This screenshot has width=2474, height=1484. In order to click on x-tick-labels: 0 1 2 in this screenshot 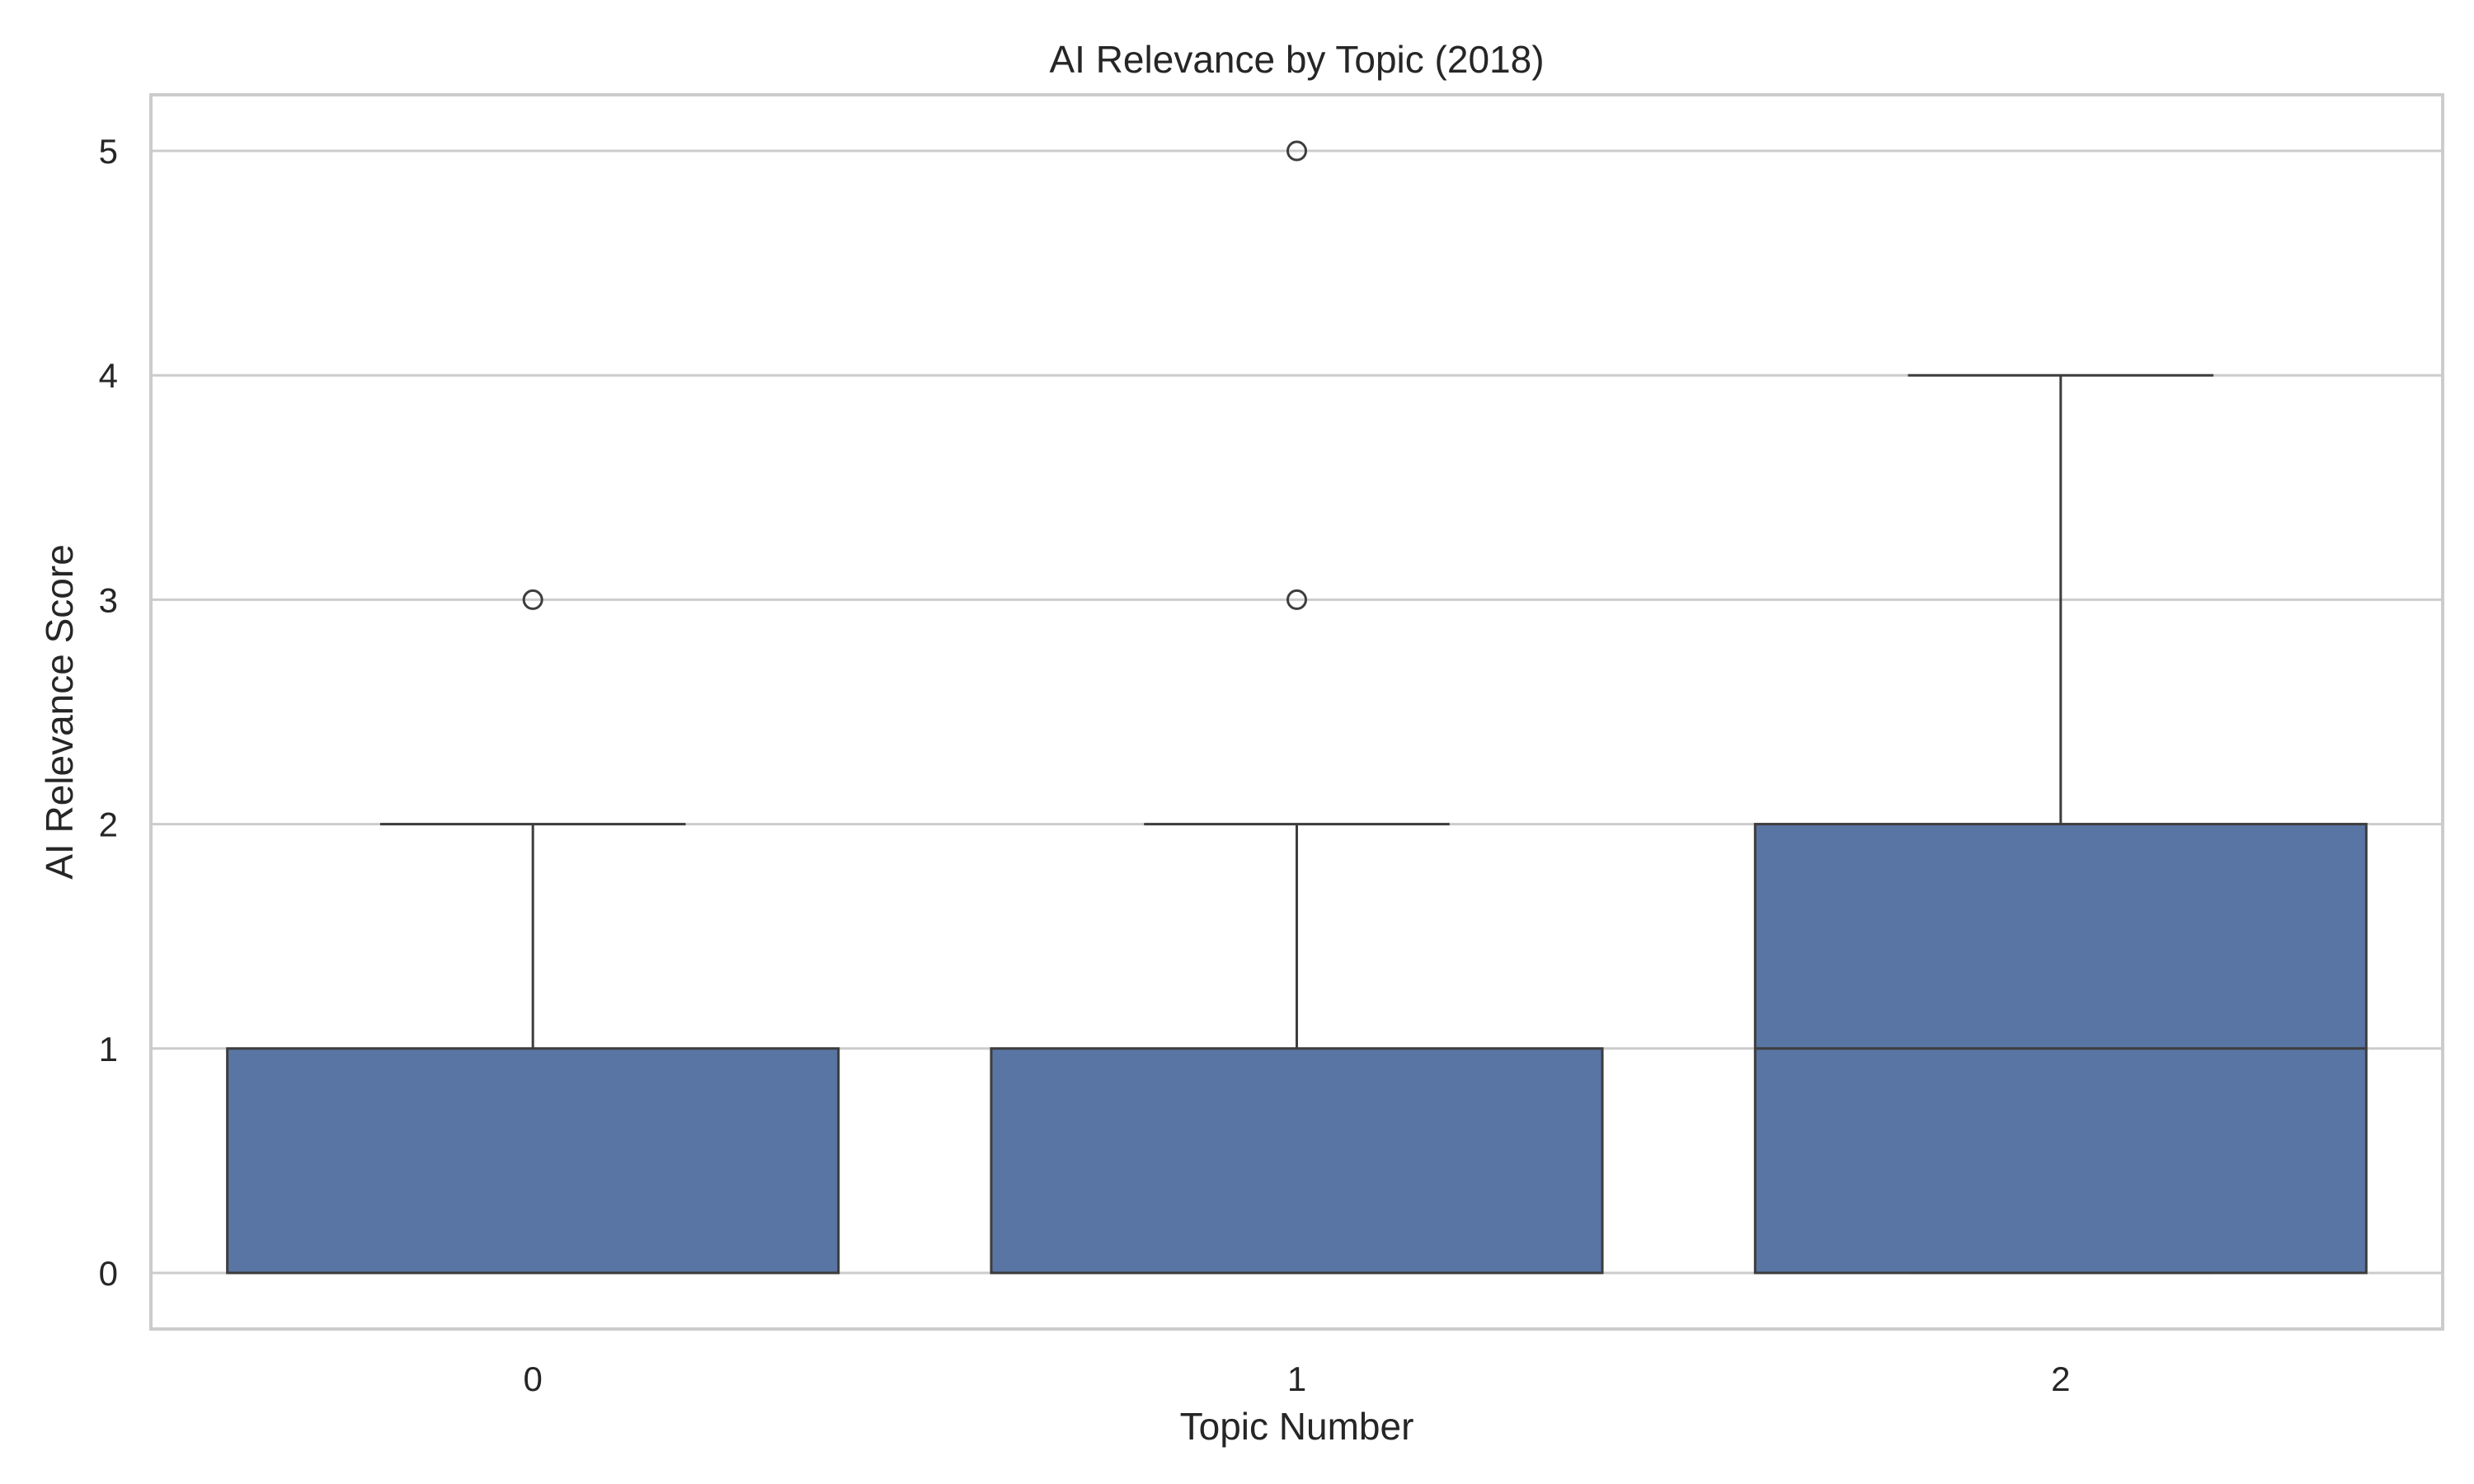, I will do `click(1296, 1379)`.